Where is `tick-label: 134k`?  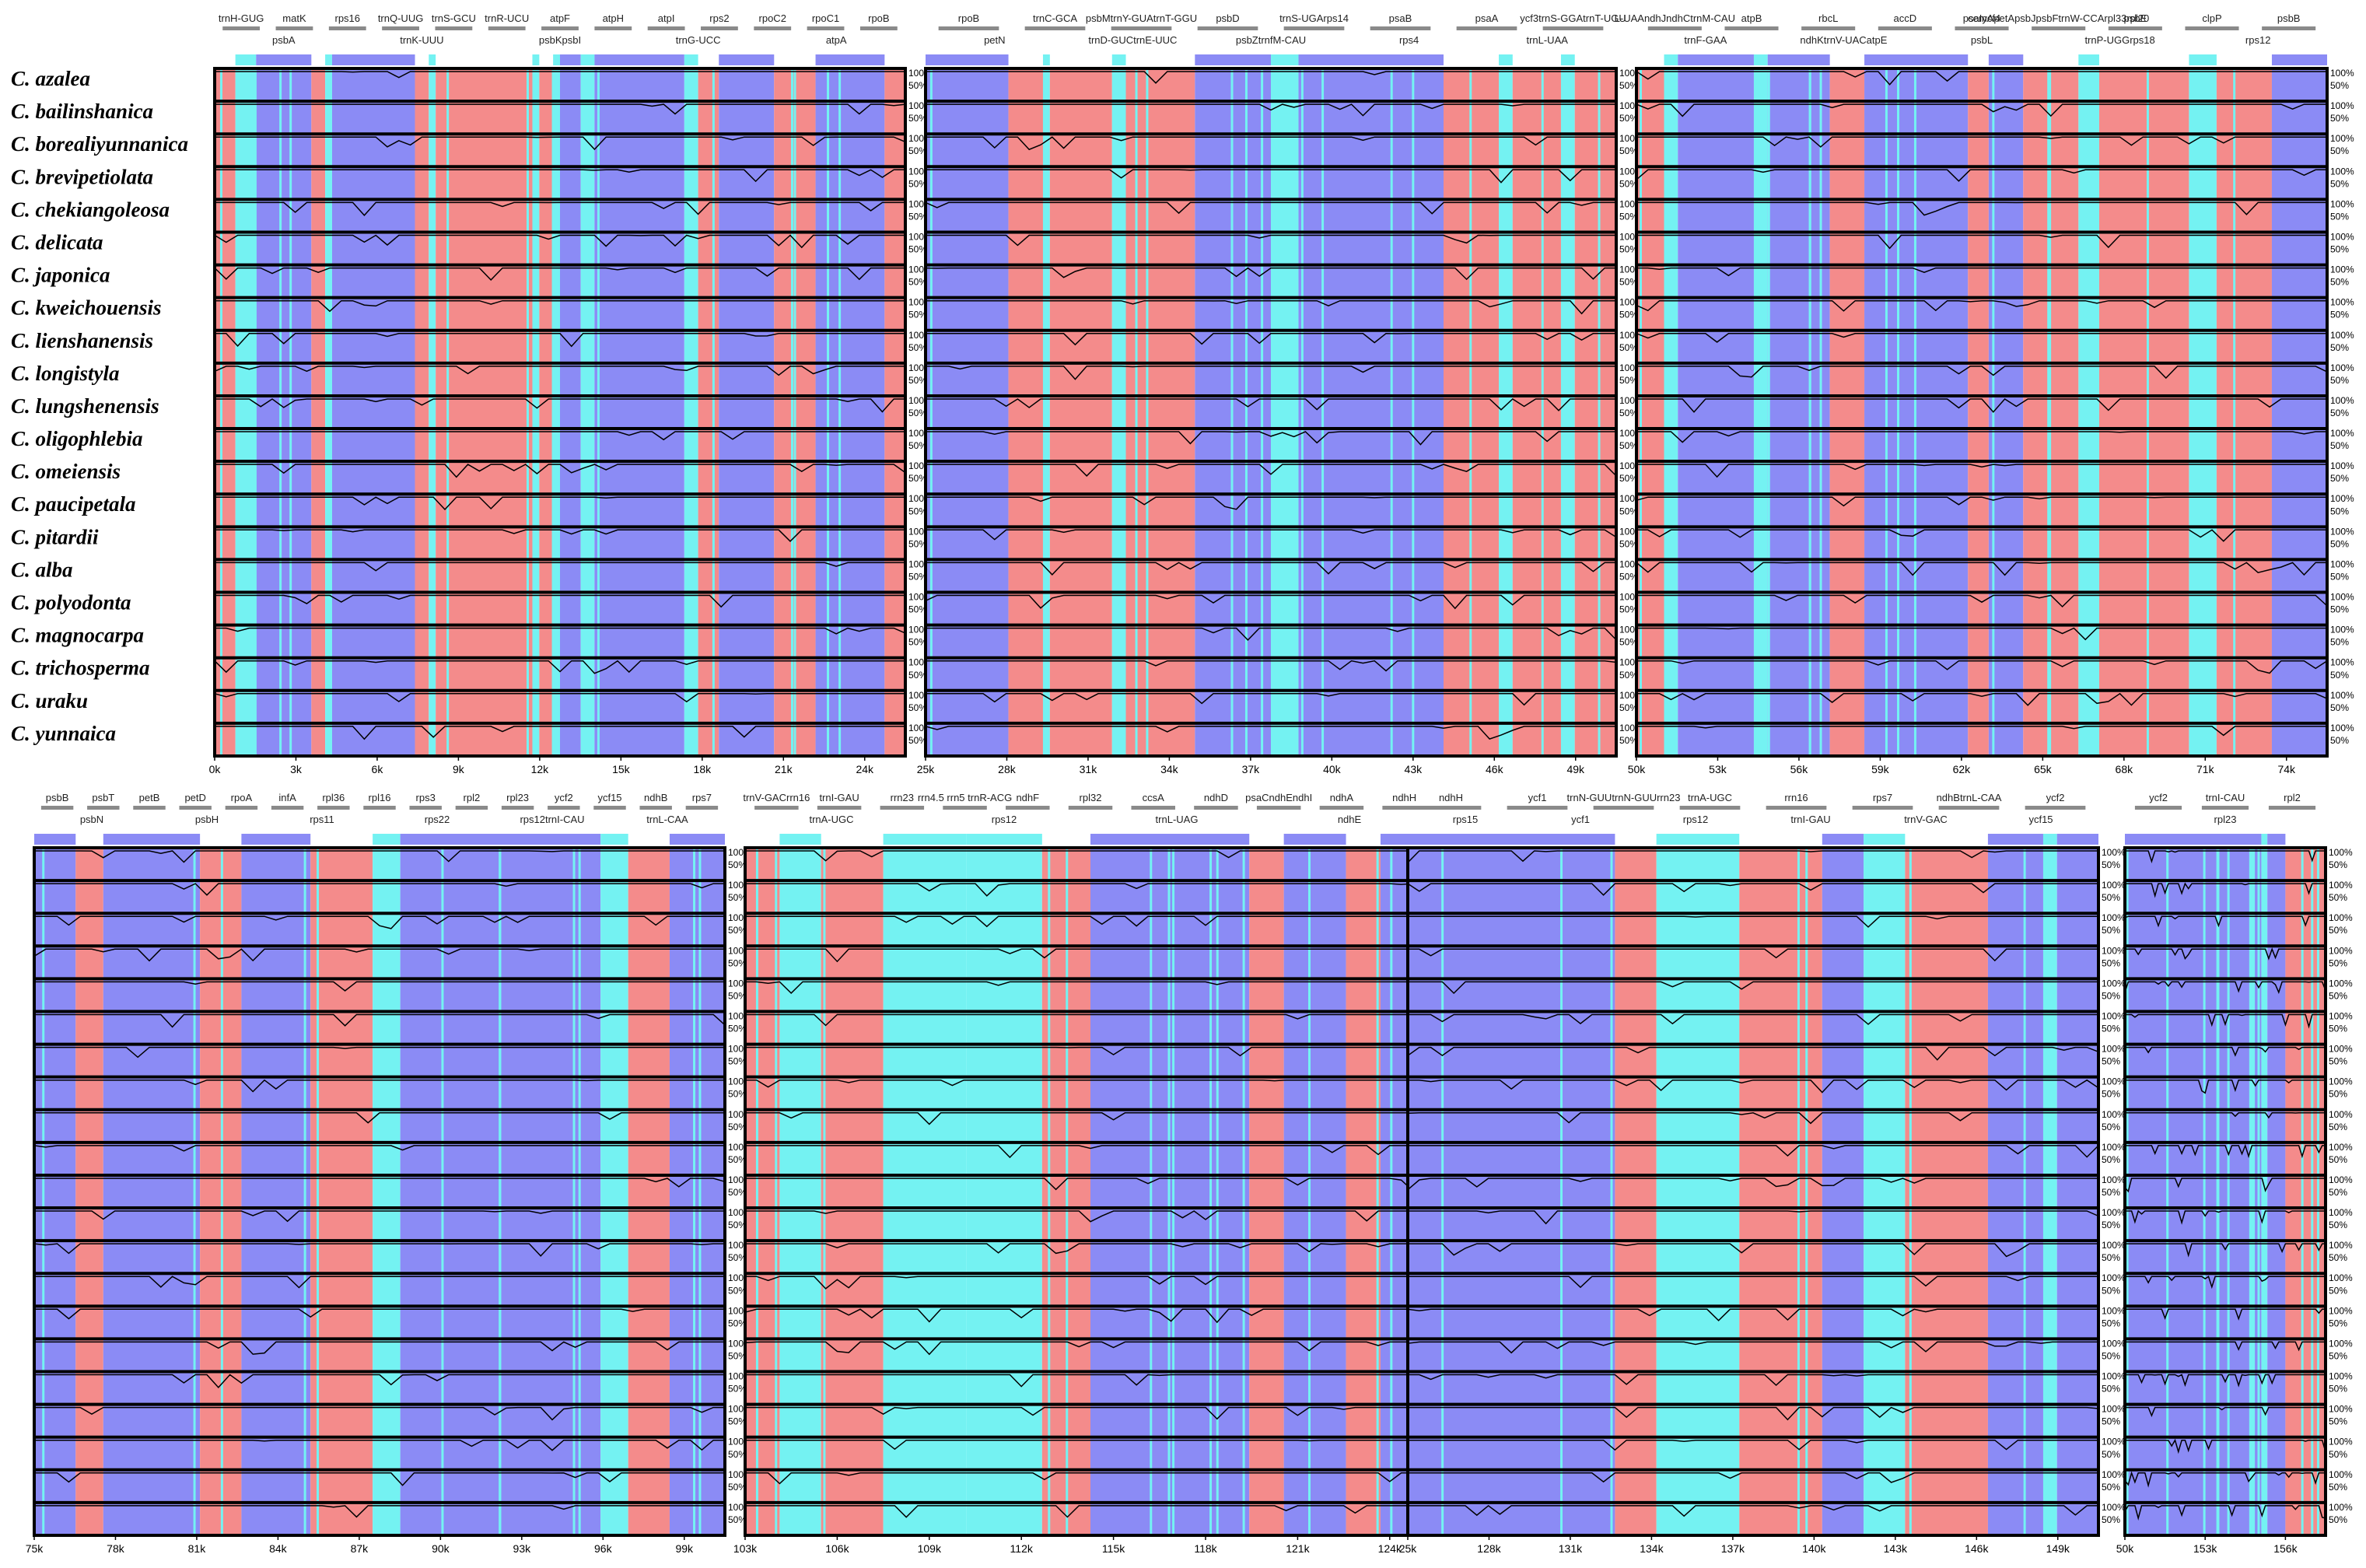
tick-label: 134k is located at coordinates (1652, 1549).